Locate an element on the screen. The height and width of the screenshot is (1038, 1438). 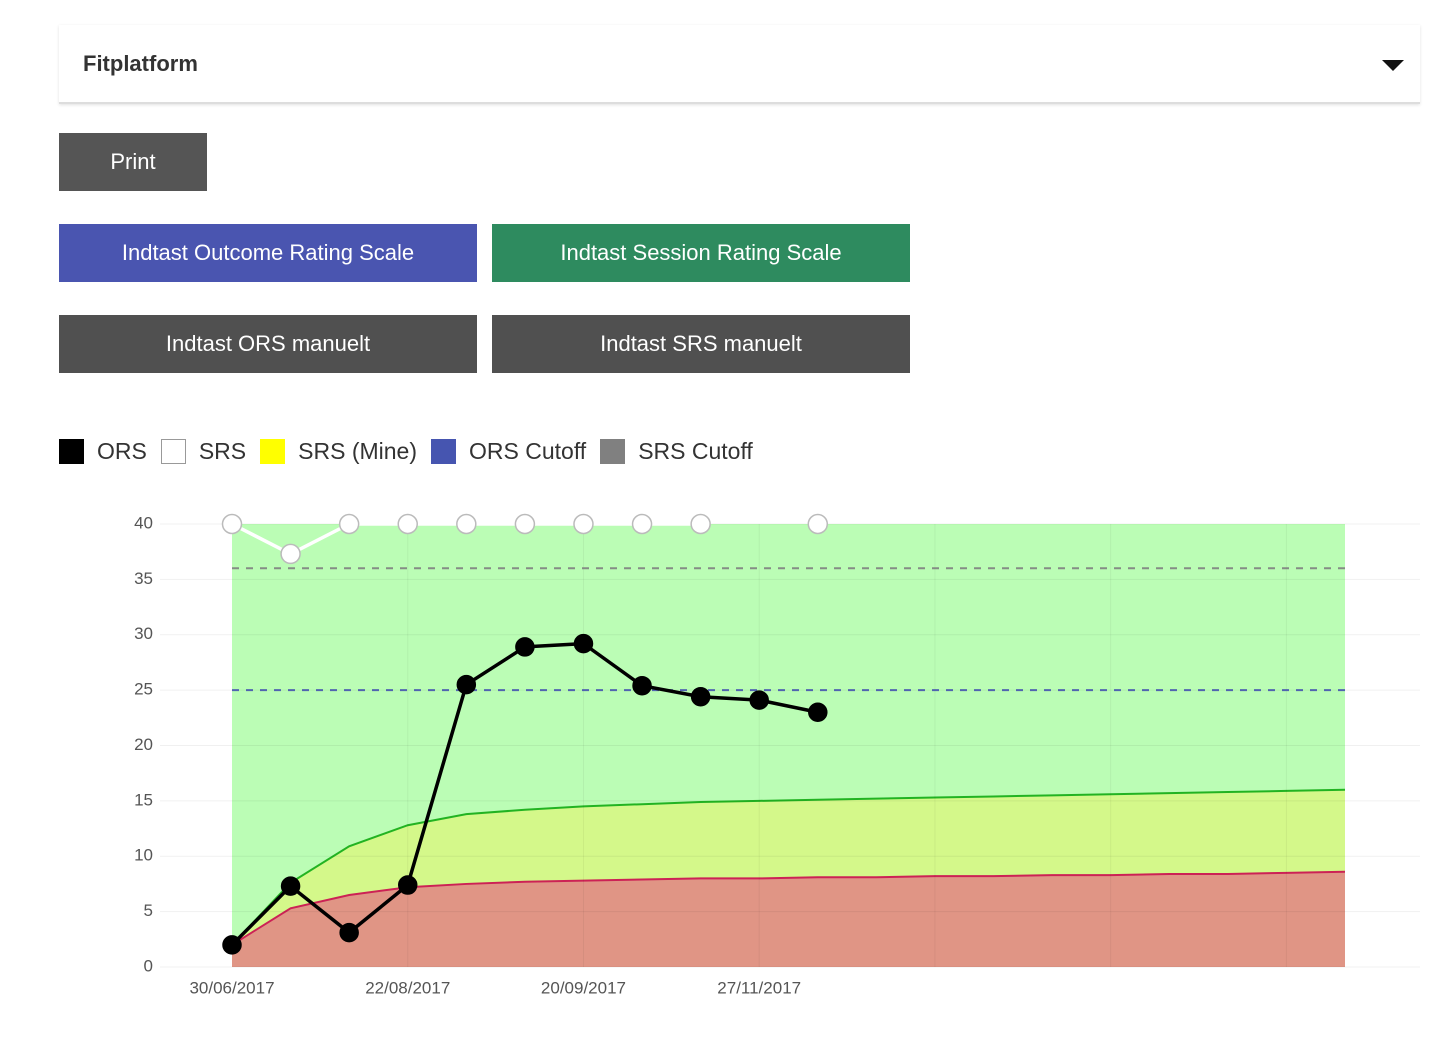
ors-button: Indtast Outcome Rating Scale is located at coordinates (268, 253).